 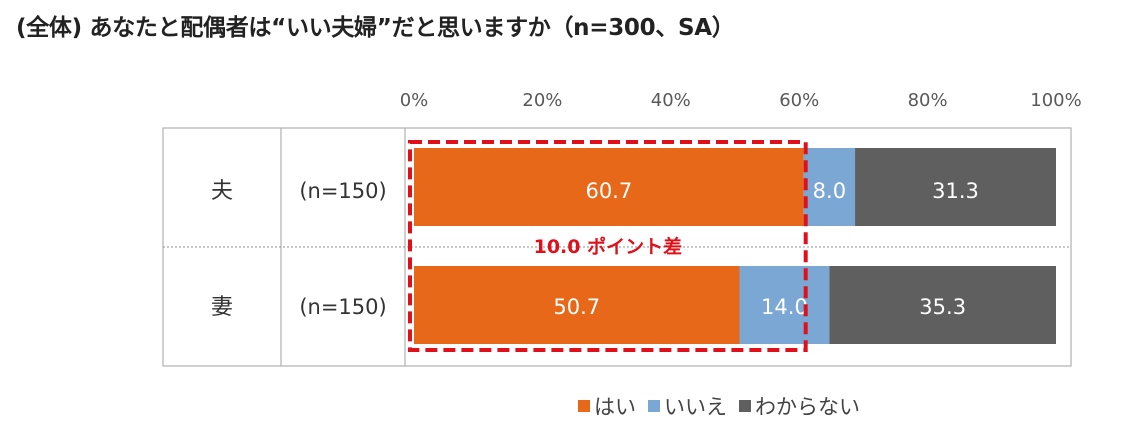 What do you see at coordinates (222, 191) in the screenshot?
I see `row-label: 夫` at bounding box center [222, 191].